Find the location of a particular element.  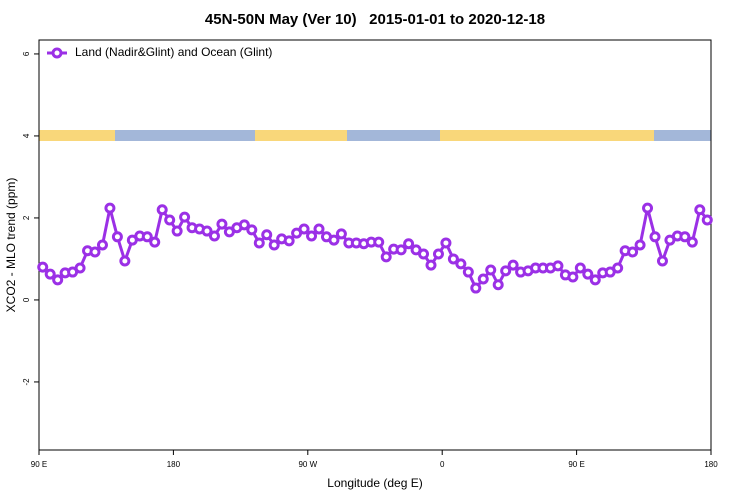

y-tick-label: 0 is located at coordinates (26, 299).